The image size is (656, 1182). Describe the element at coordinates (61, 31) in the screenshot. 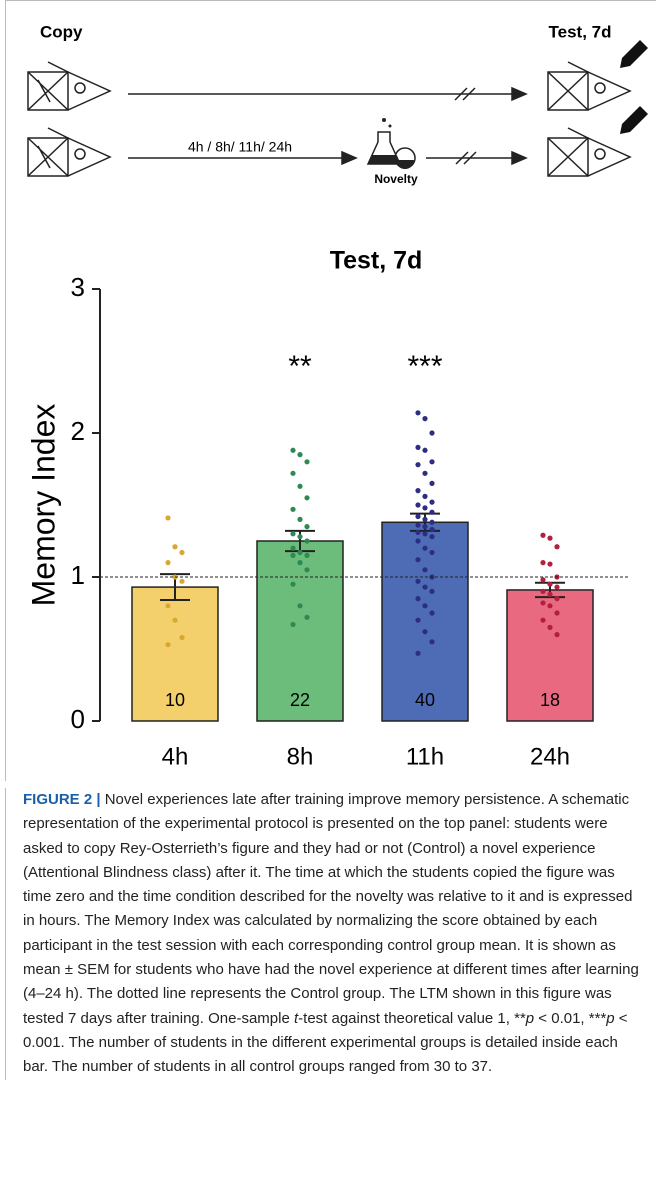

I see `copy-label: Copy` at that location.